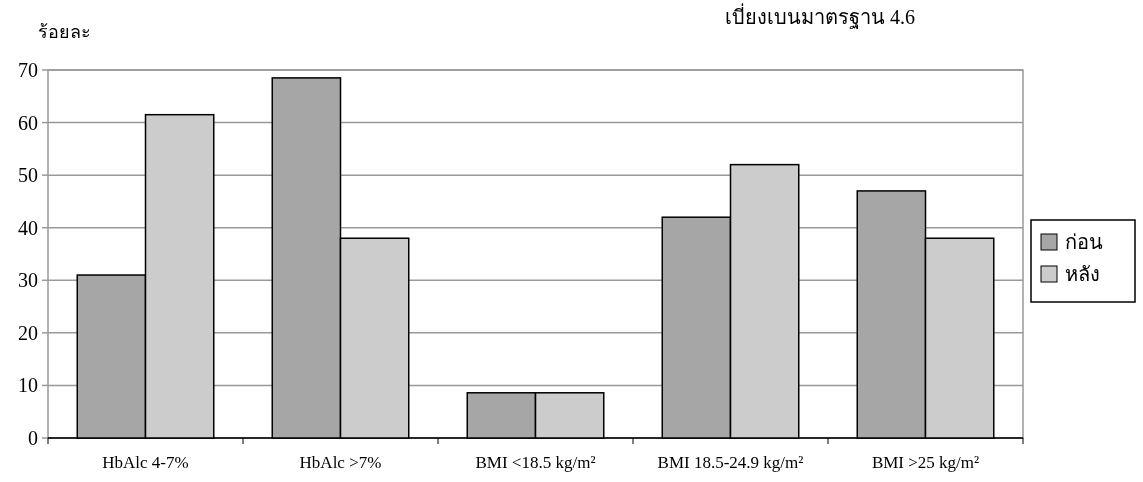 The width and height of the screenshot is (1143, 482). I want to click on x-tick-label: HbAlc 4-7%, so click(145, 462).